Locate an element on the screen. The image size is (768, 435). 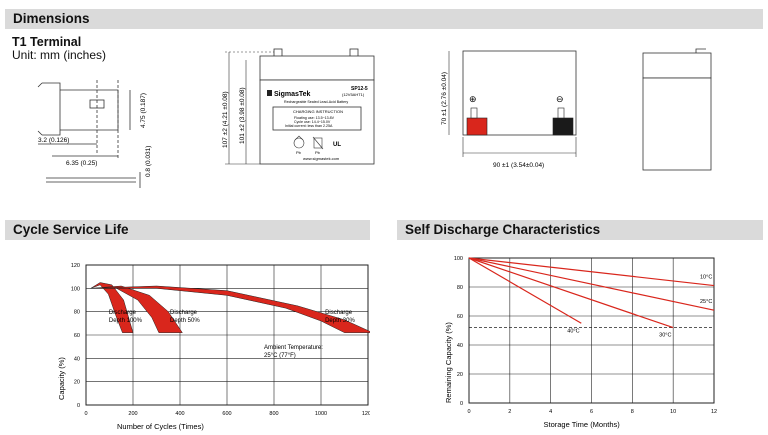
self-header: Self Discharge Characteristics is located at coordinates (580, 230).